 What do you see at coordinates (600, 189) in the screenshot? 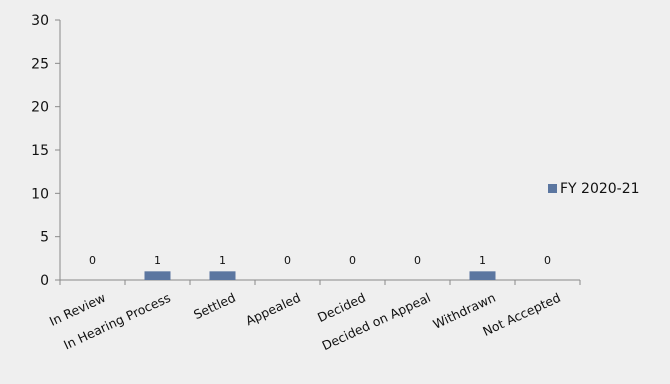
I see `legend-label: FY 2020-21` at bounding box center [600, 189].